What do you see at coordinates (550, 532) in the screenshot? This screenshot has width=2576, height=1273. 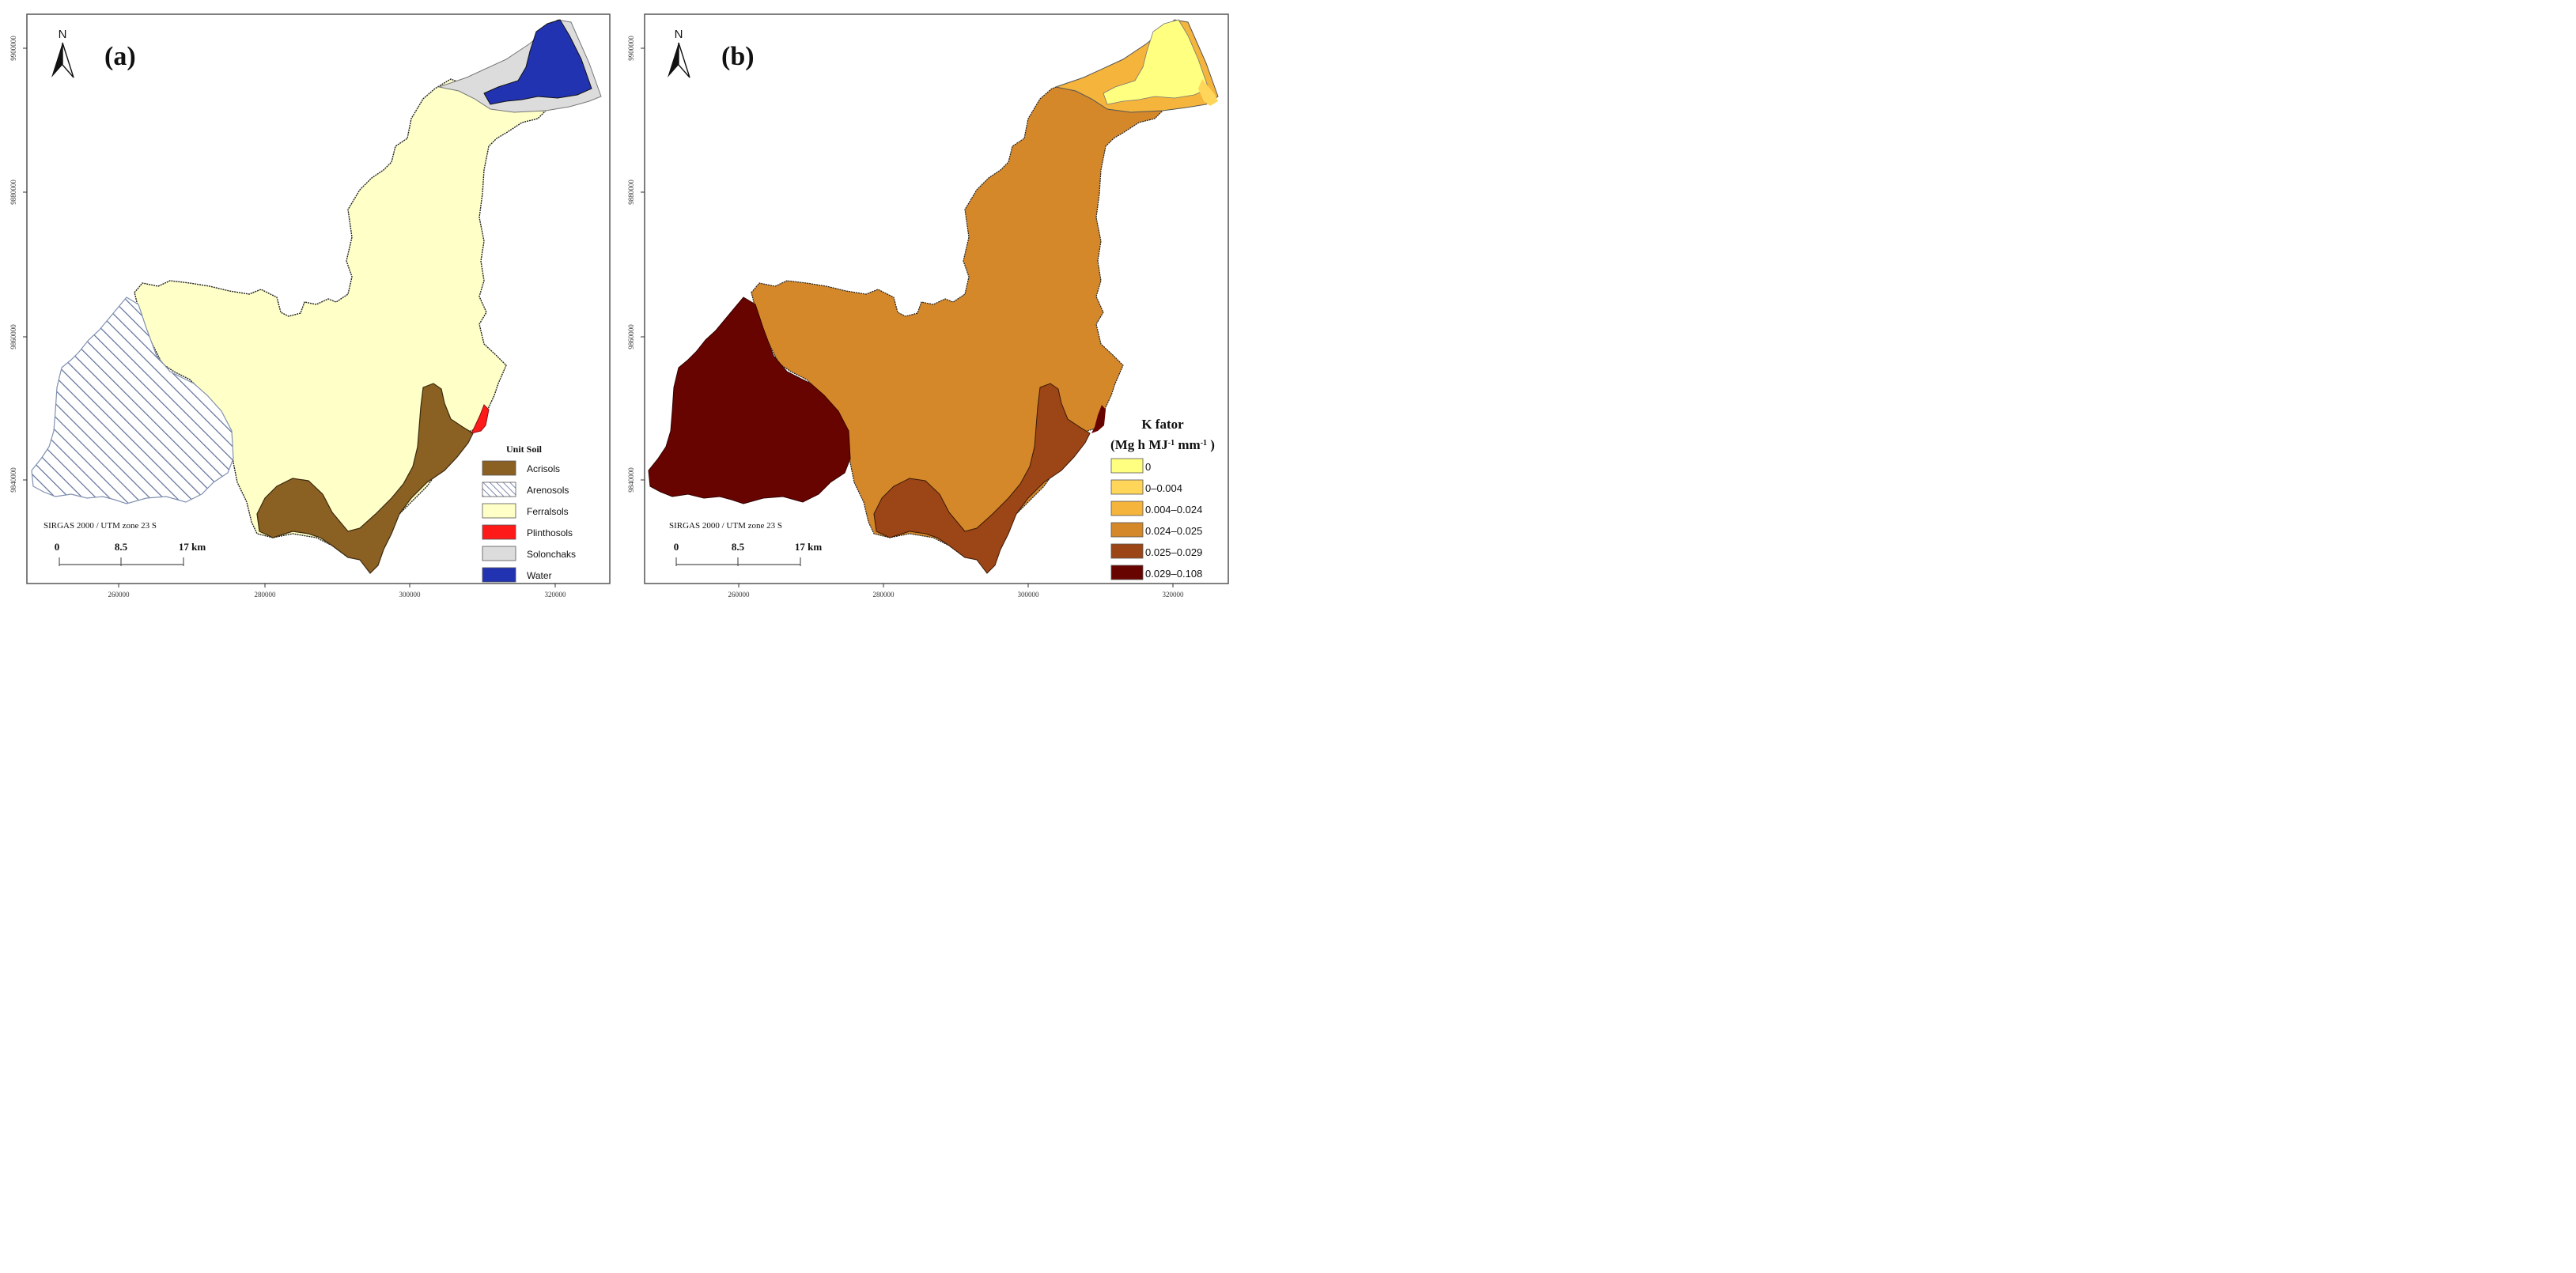 I see `legend-label: Plinthosols` at bounding box center [550, 532].